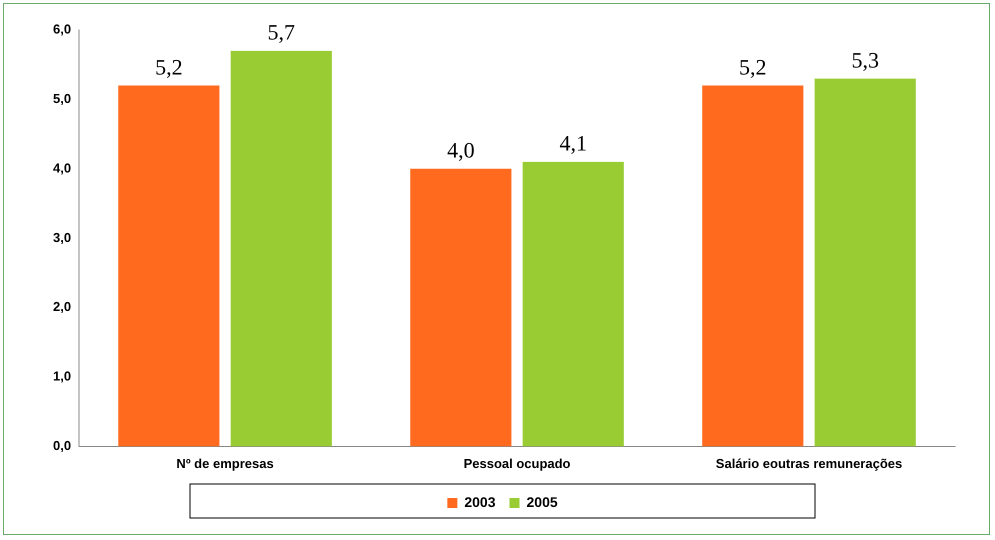 This screenshot has width=995, height=540. I want to click on data-label: 5,7, so click(282, 32).